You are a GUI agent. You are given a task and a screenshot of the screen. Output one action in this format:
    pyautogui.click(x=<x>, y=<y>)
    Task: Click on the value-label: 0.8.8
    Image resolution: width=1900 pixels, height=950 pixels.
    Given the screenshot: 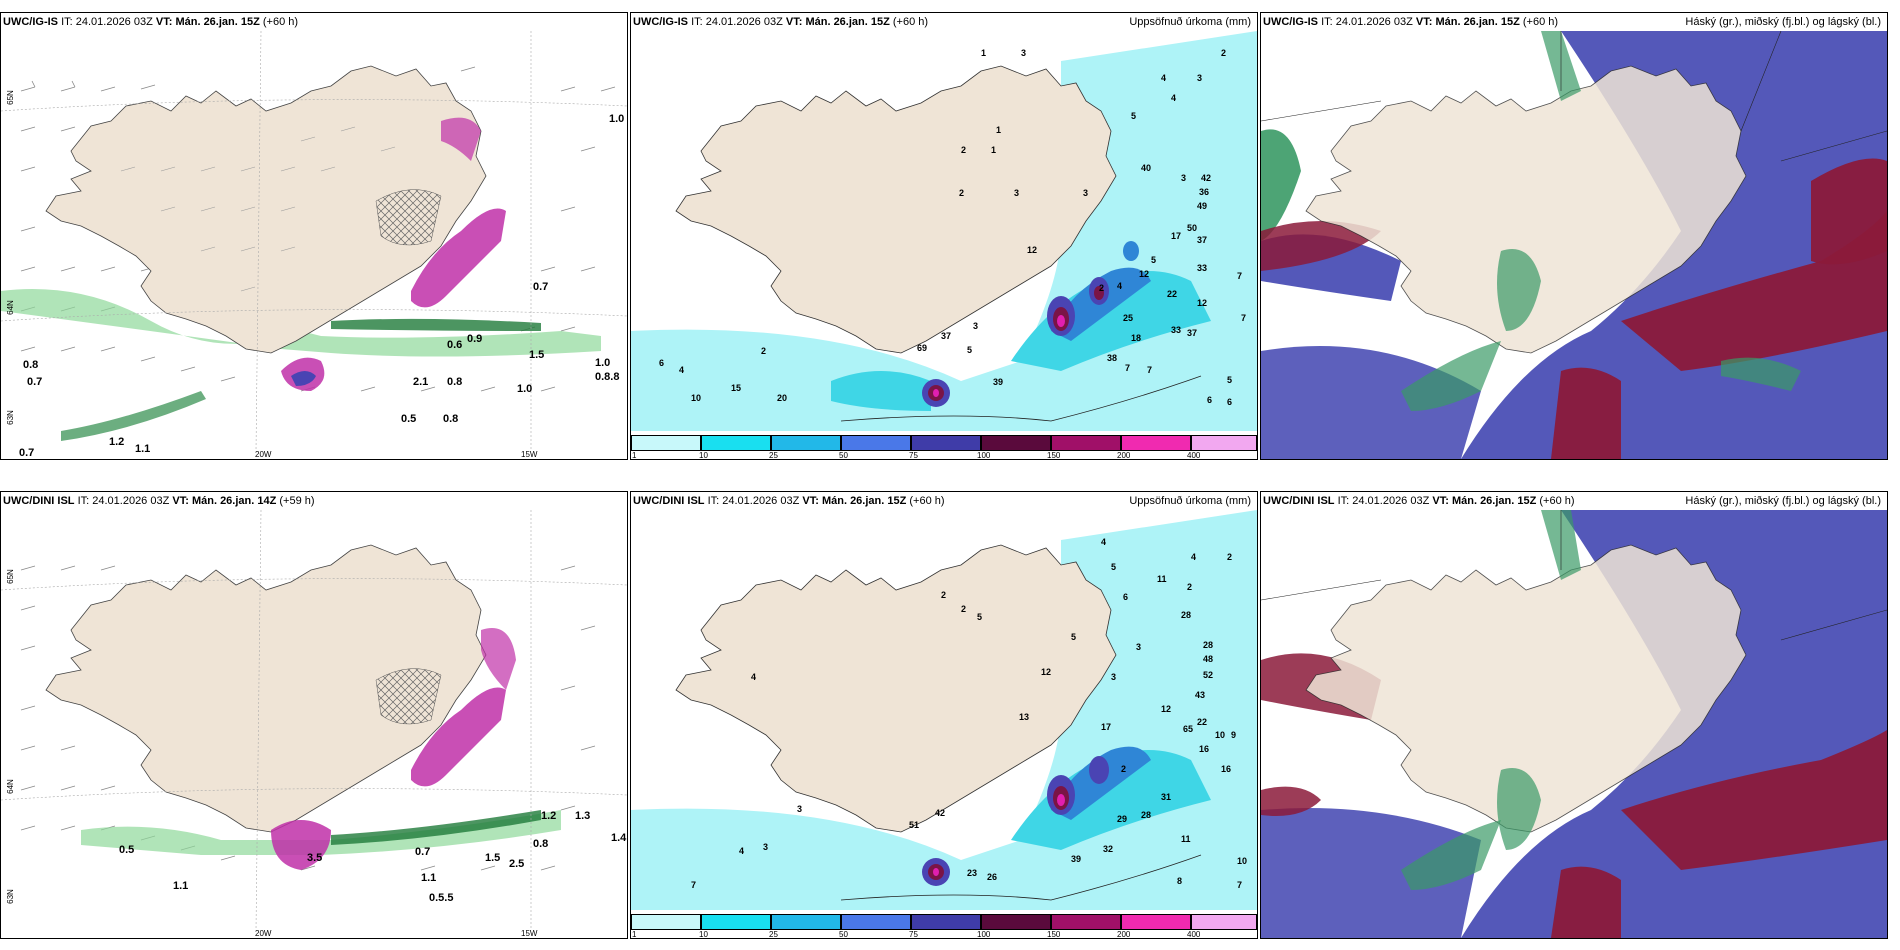 What is the action you would take?
    pyautogui.click(x=607, y=377)
    